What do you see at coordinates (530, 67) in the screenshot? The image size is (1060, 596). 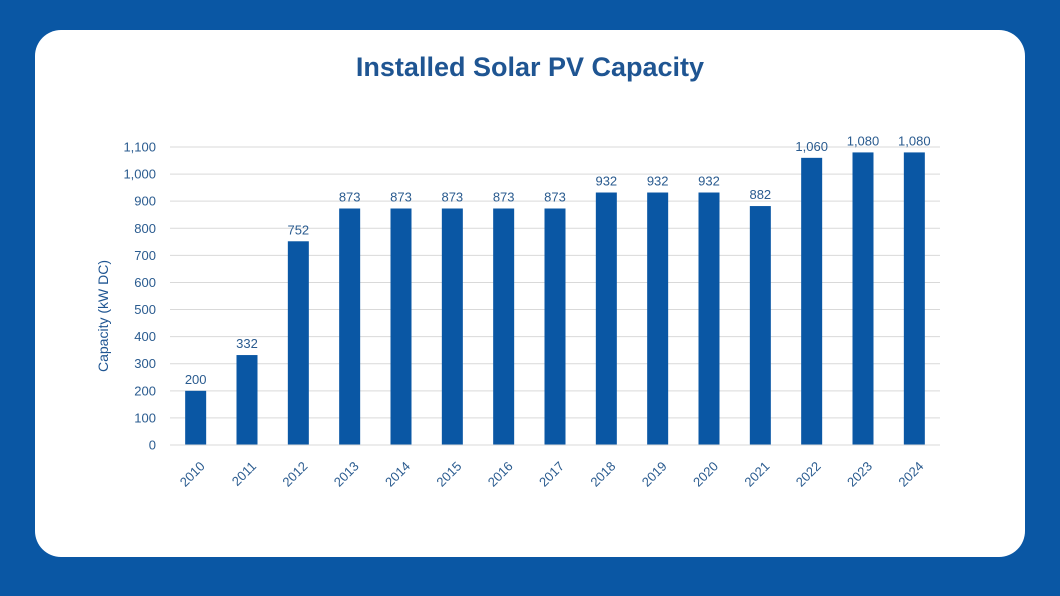 I see `chart-title: Installed Solar PV Capacity` at bounding box center [530, 67].